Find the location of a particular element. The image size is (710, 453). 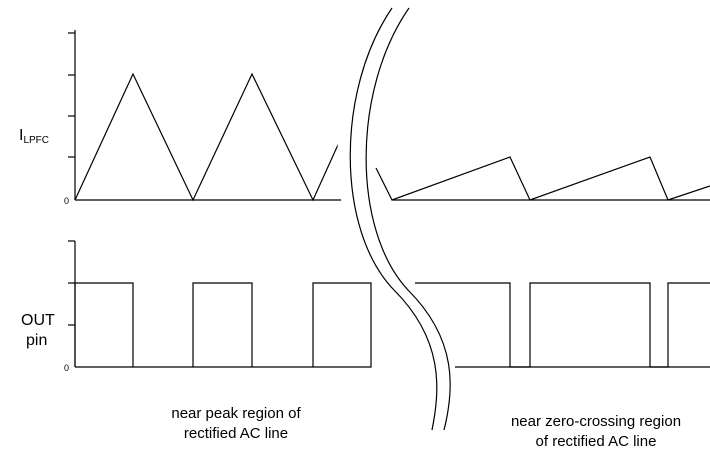

break-line-left is located at coordinates (393, 219).